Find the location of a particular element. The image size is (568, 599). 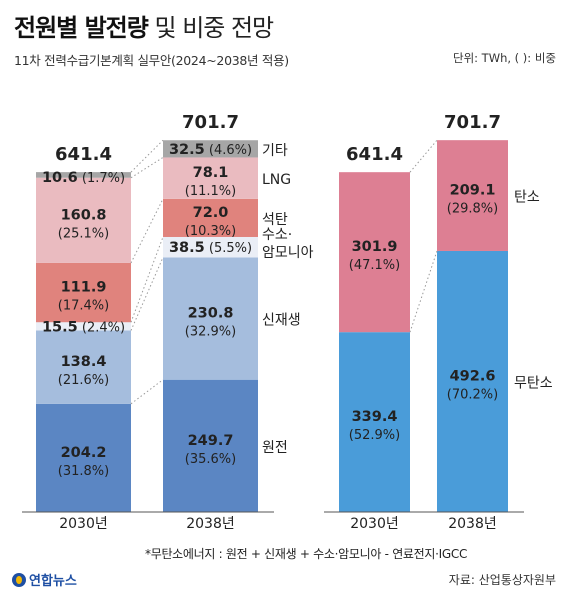

legend-nuclear: 원전 is located at coordinates (275, 448).